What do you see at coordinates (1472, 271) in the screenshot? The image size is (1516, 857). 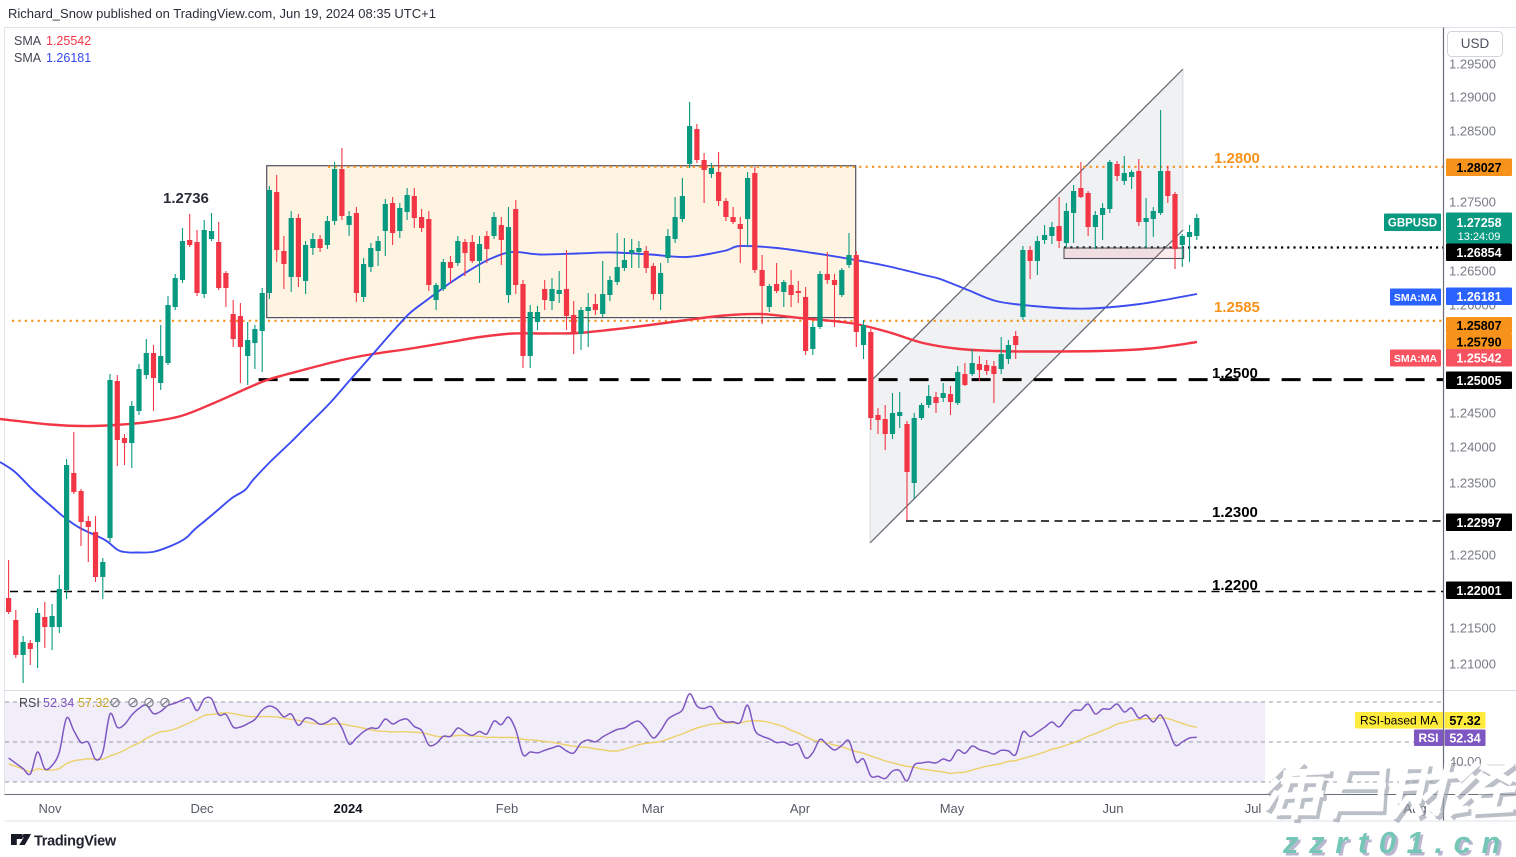 I see `svg-text: 1.26500` at bounding box center [1472, 271].